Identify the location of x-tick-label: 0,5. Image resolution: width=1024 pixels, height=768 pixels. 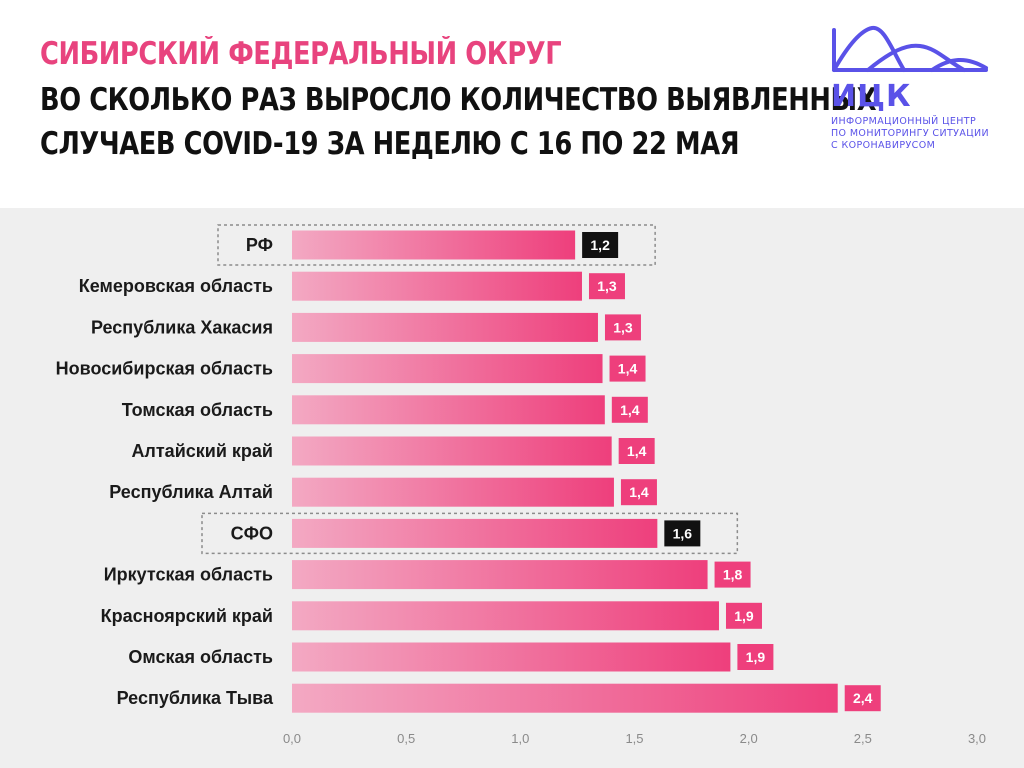
(406, 738).